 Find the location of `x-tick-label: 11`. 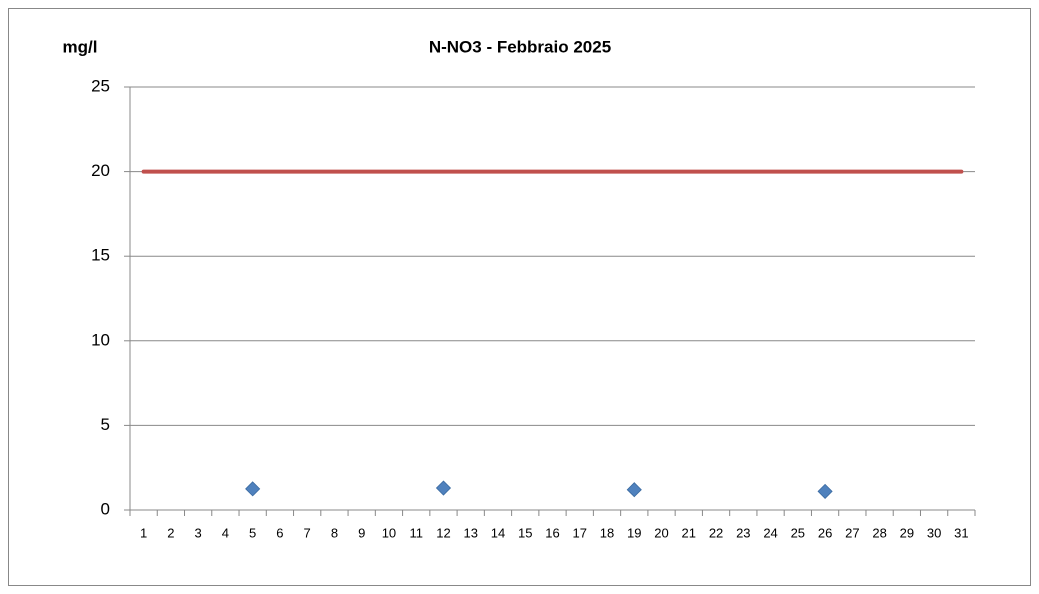

x-tick-label: 11 is located at coordinates (416, 532).